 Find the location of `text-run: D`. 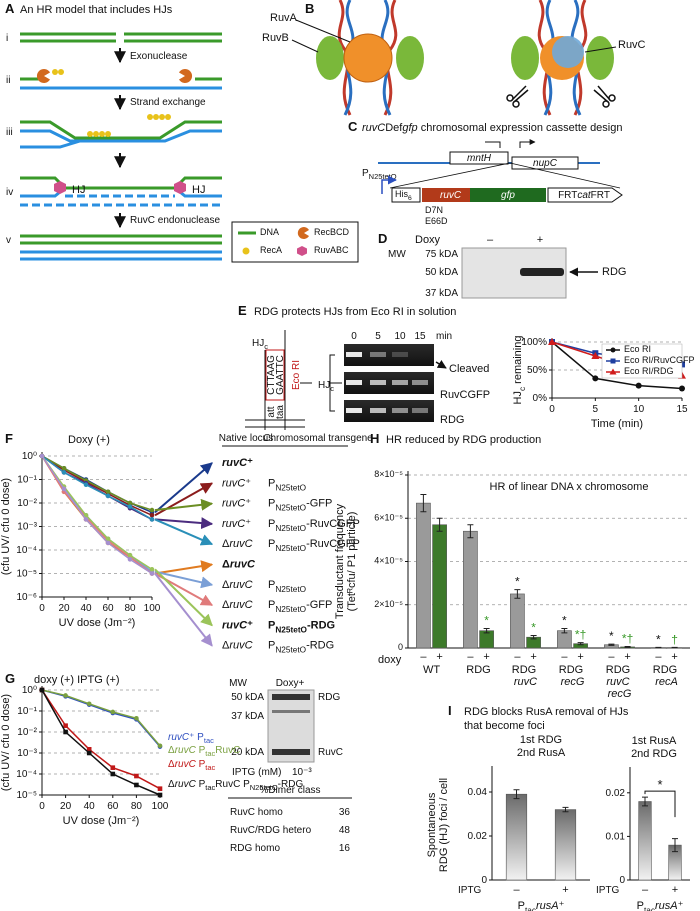

text-run: D is located at coordinates (382, 238).